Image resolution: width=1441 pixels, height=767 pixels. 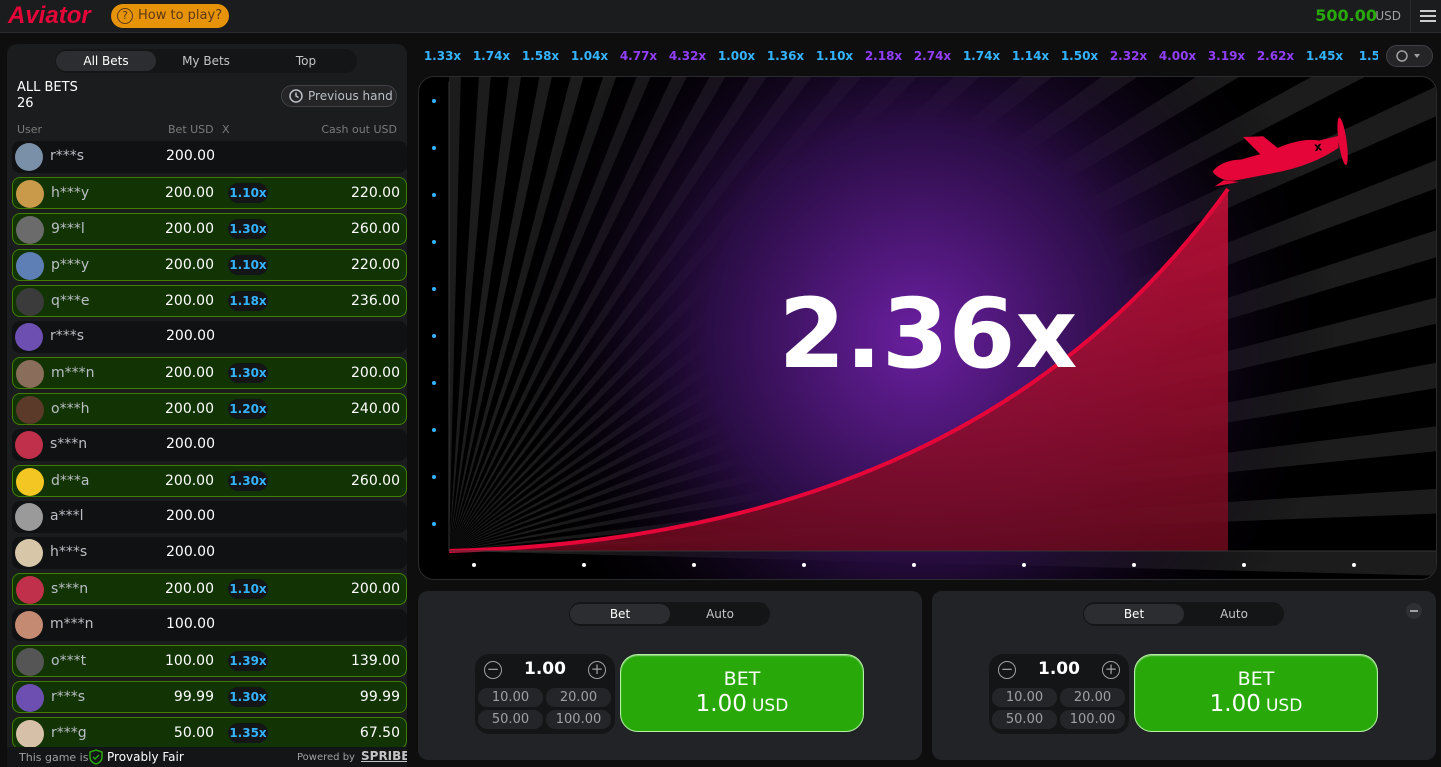 I want to click on title: ALL BETS, so click(x=47, y=87).